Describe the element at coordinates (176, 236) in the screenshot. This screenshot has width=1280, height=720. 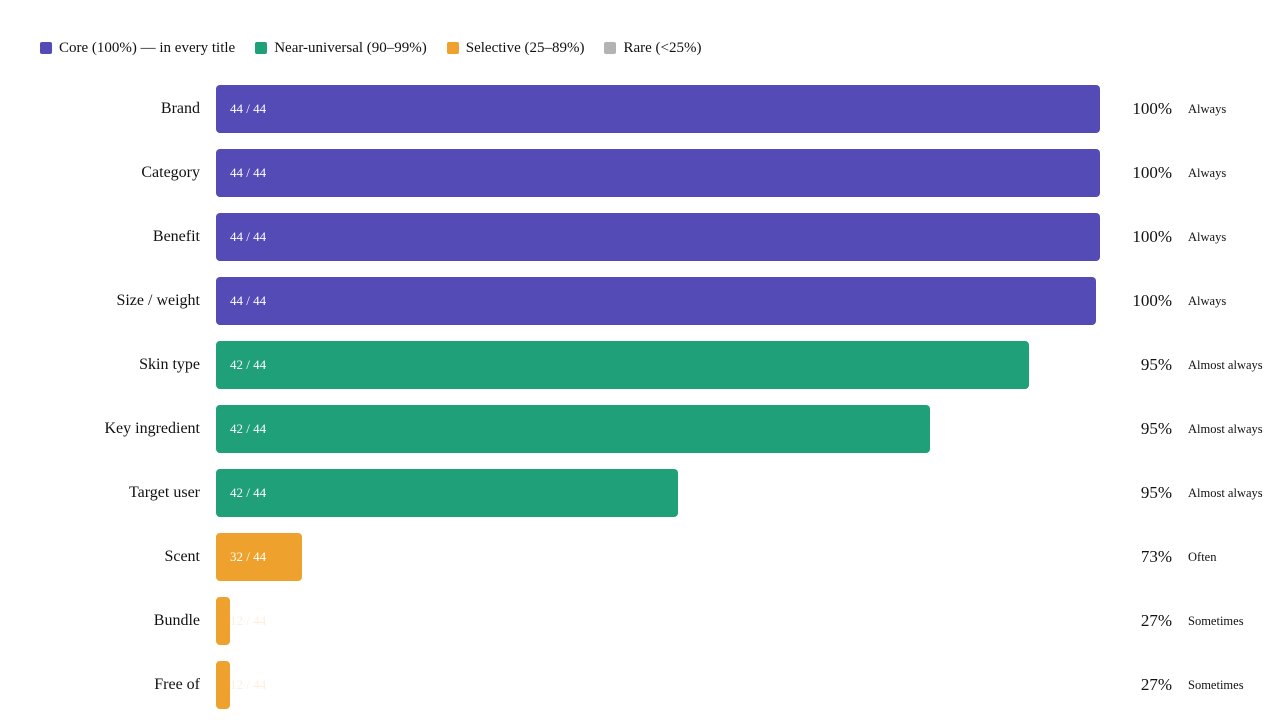
I see `category-label: Benefit` at that location.